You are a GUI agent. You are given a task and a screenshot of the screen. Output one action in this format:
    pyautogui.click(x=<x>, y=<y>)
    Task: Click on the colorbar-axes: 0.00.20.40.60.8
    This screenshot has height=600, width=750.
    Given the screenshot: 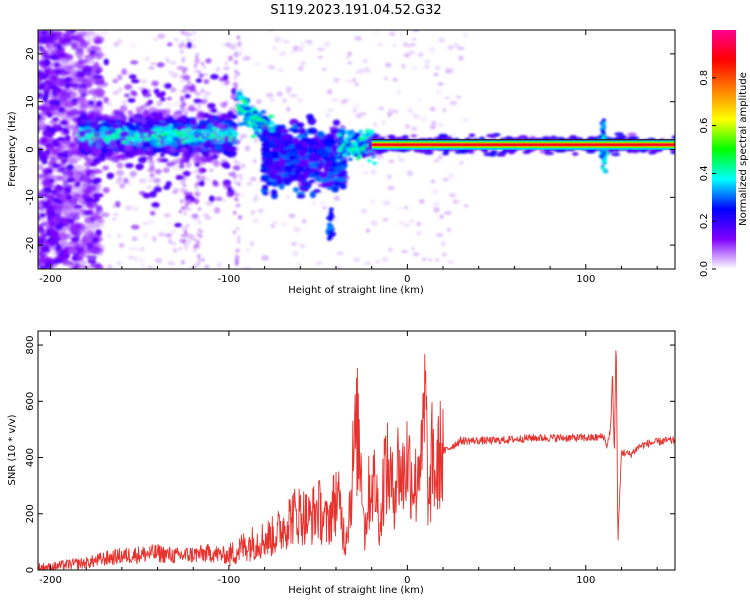 What is the action you would take?
    pyautogui.click(x=707, y=173)
    